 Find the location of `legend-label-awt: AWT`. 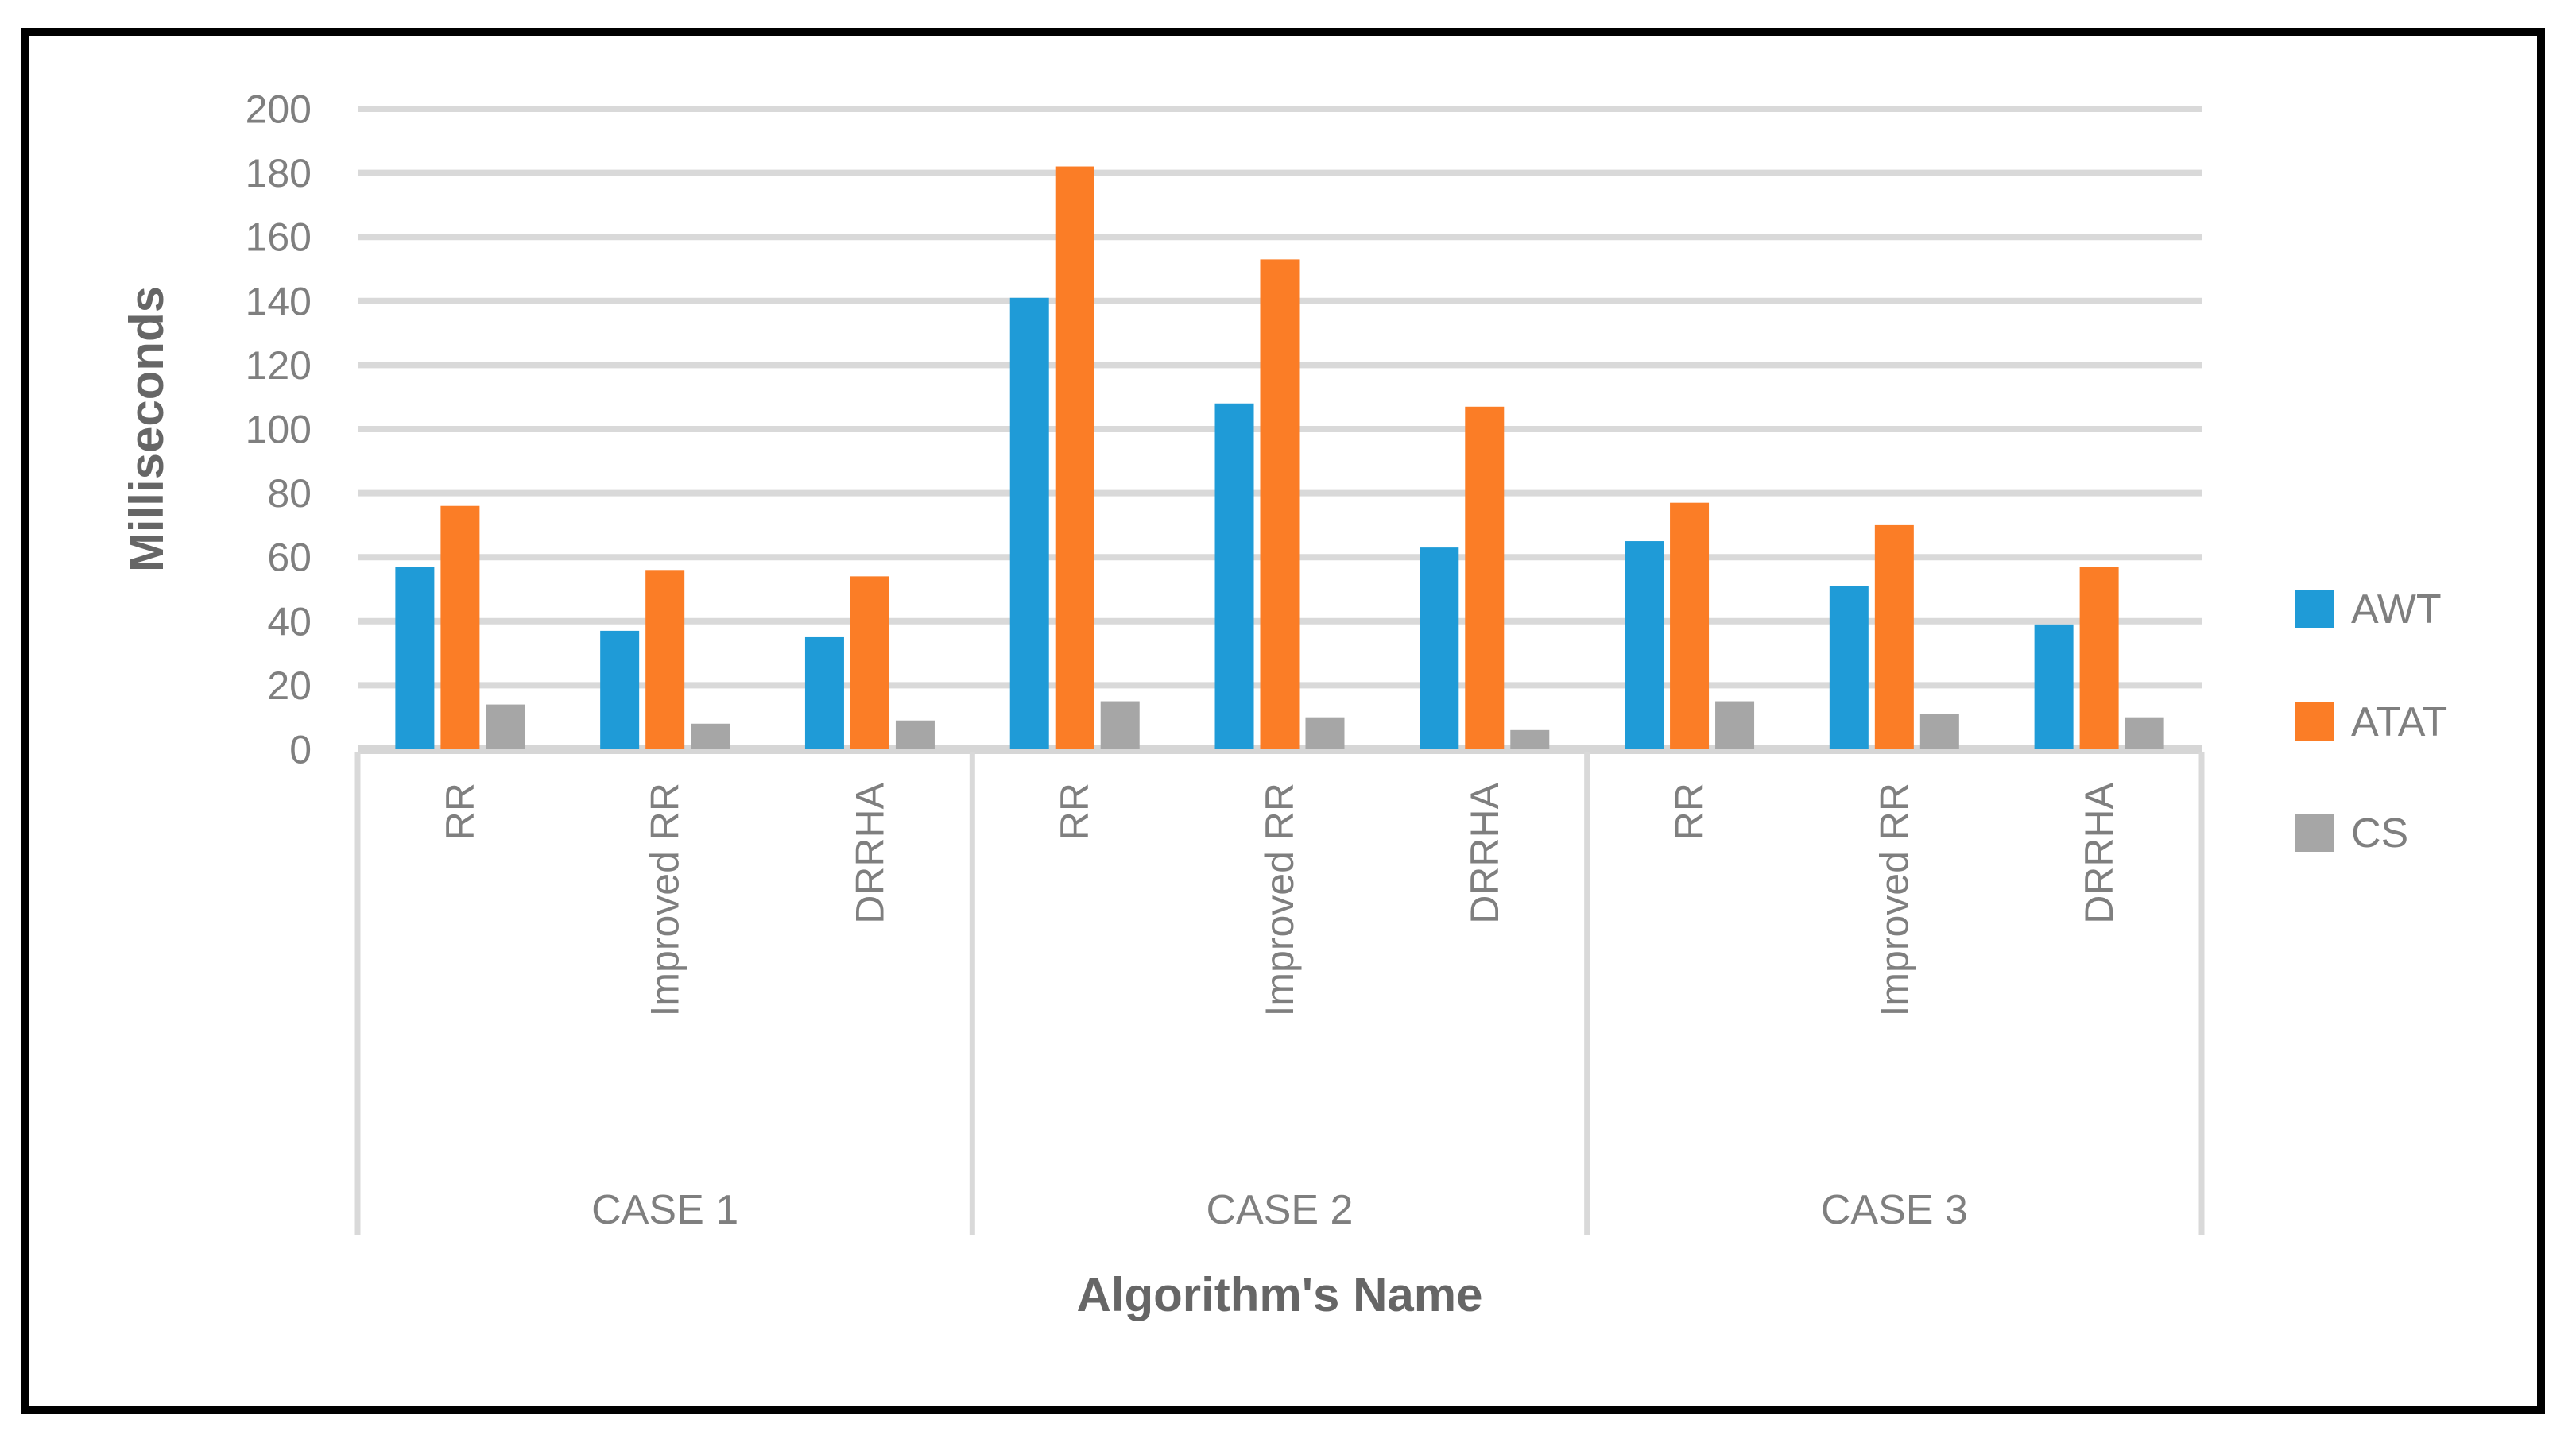

legend-label-awt: AWT is located at coordinates (2396, 609).